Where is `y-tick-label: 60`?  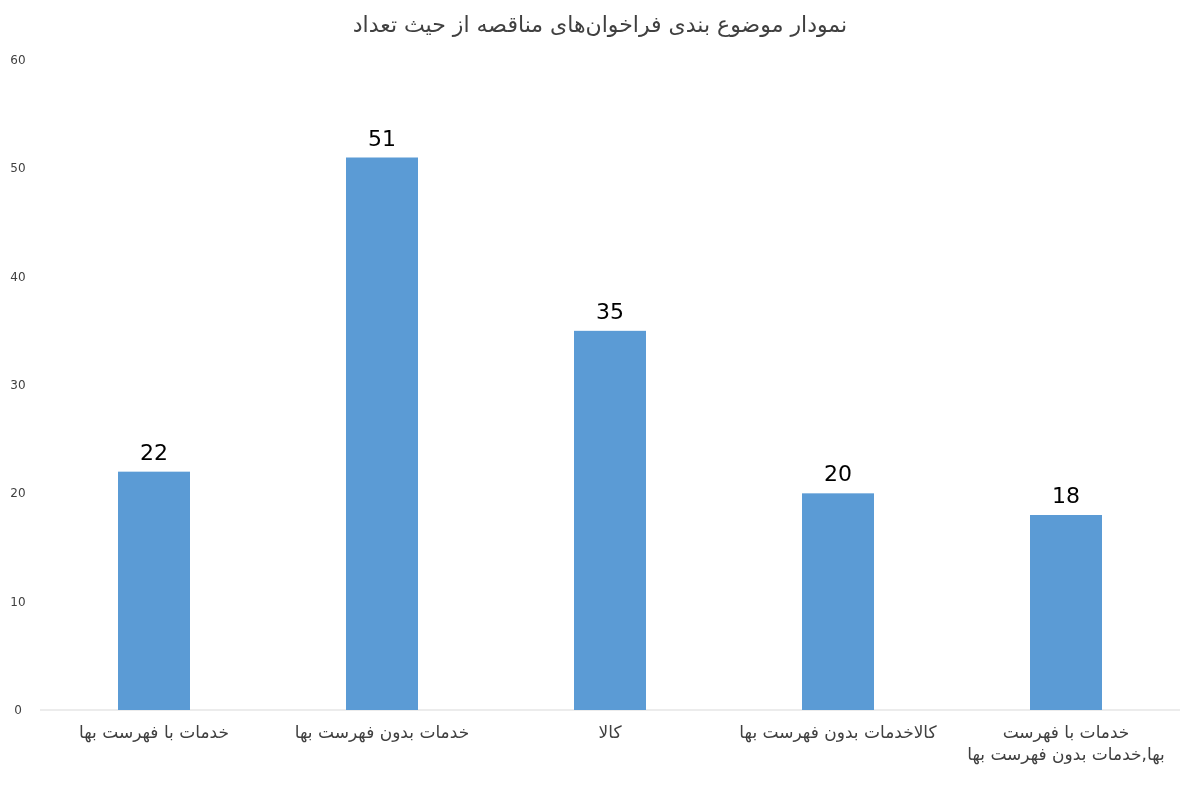 y-tick-label: 60 is located at coordinates (18, 60).